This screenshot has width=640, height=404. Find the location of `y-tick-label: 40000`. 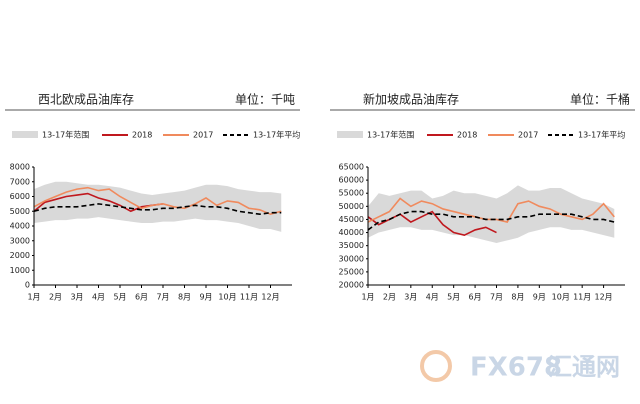

y-tick-label: 40000 is located at coordinates (351, 232).